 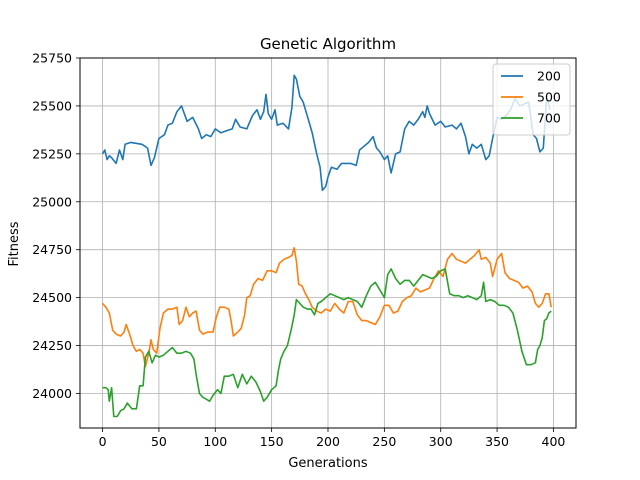 I want to click on y-tick-label: 25750, so click(x=52, y=58).